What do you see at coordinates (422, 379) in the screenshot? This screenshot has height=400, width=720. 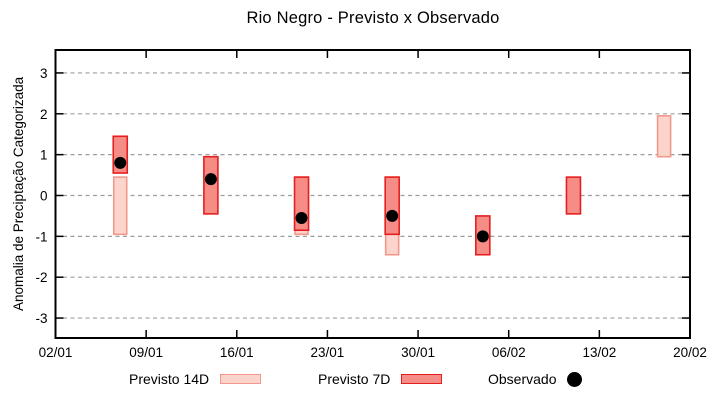 I see `legend-swatch-7d-icon` at bounding box center [422, 379].